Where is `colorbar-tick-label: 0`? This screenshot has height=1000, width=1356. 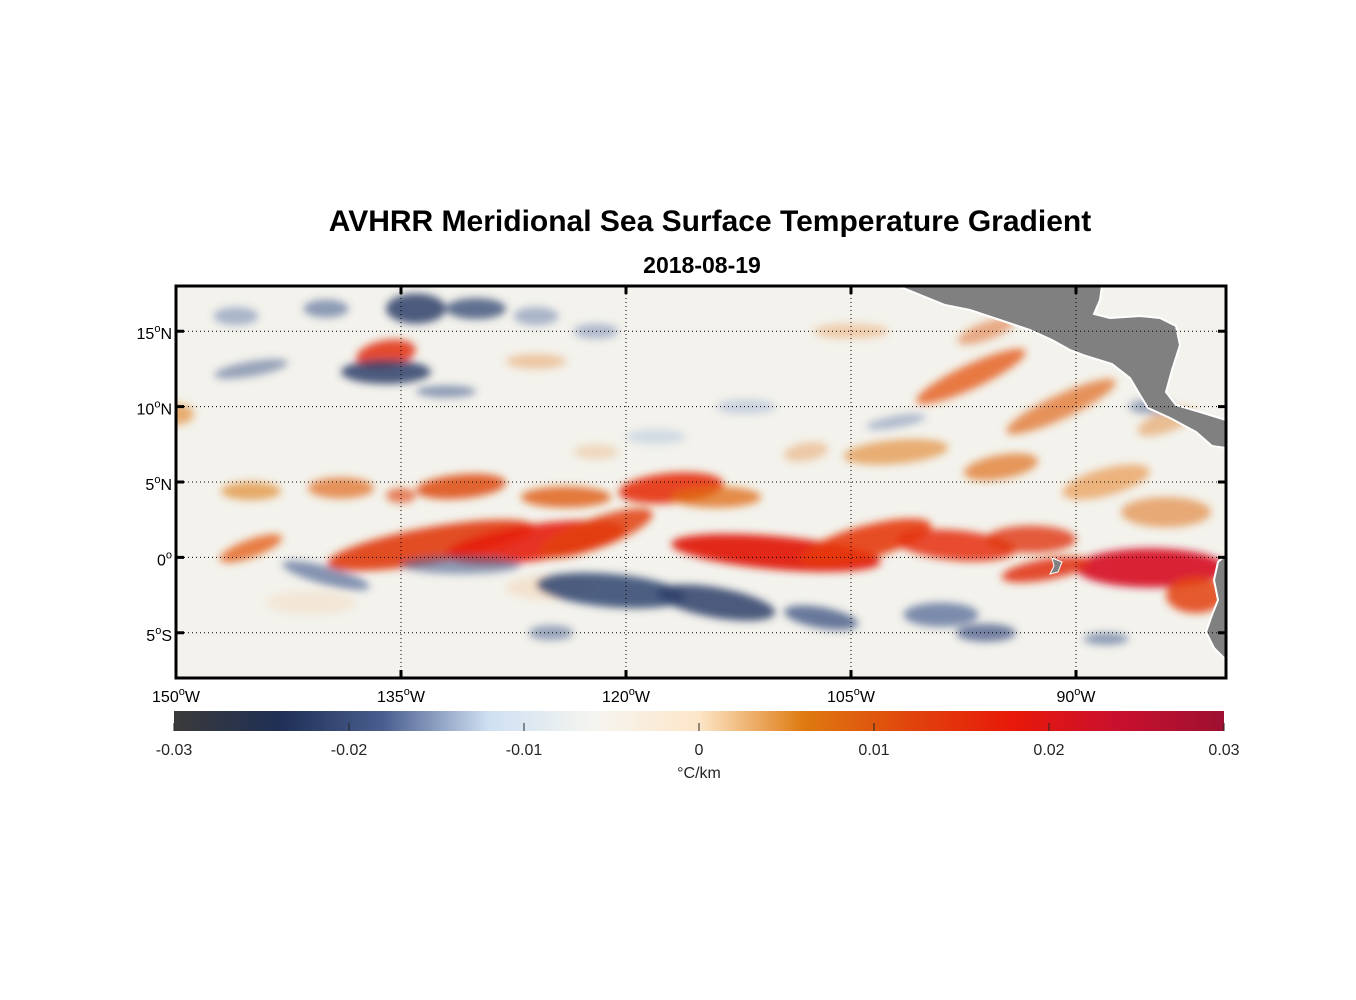
colorbar-tick-label: 0 is located at coordinates (699, 750).